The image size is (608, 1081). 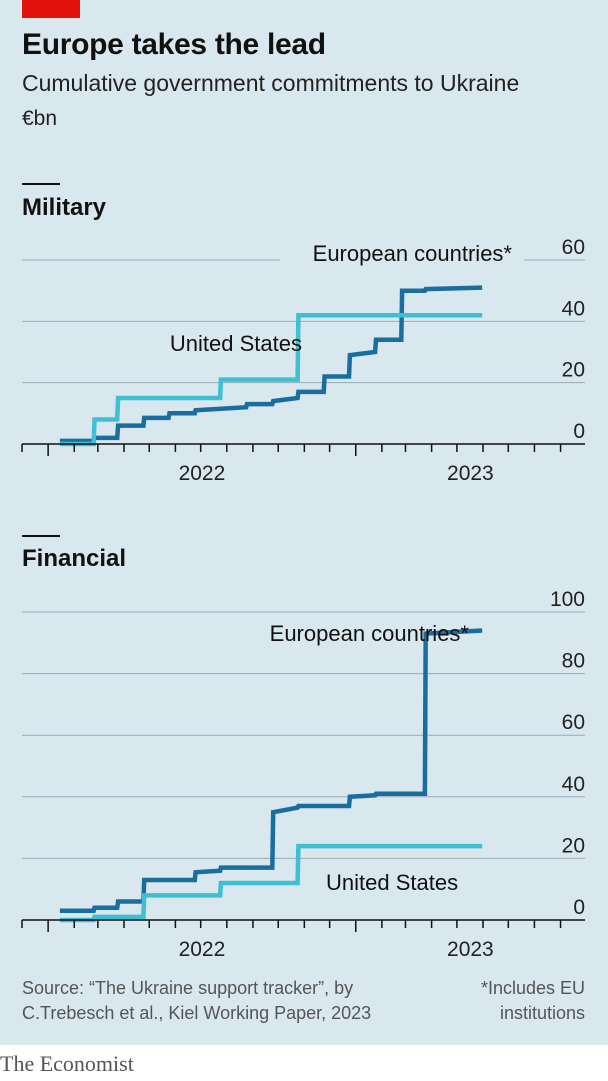 What do you see at coordinates (202, 949) in the screenshot?
I see `financial-x-tick-label: 2022` at bounding box center [202, 949].